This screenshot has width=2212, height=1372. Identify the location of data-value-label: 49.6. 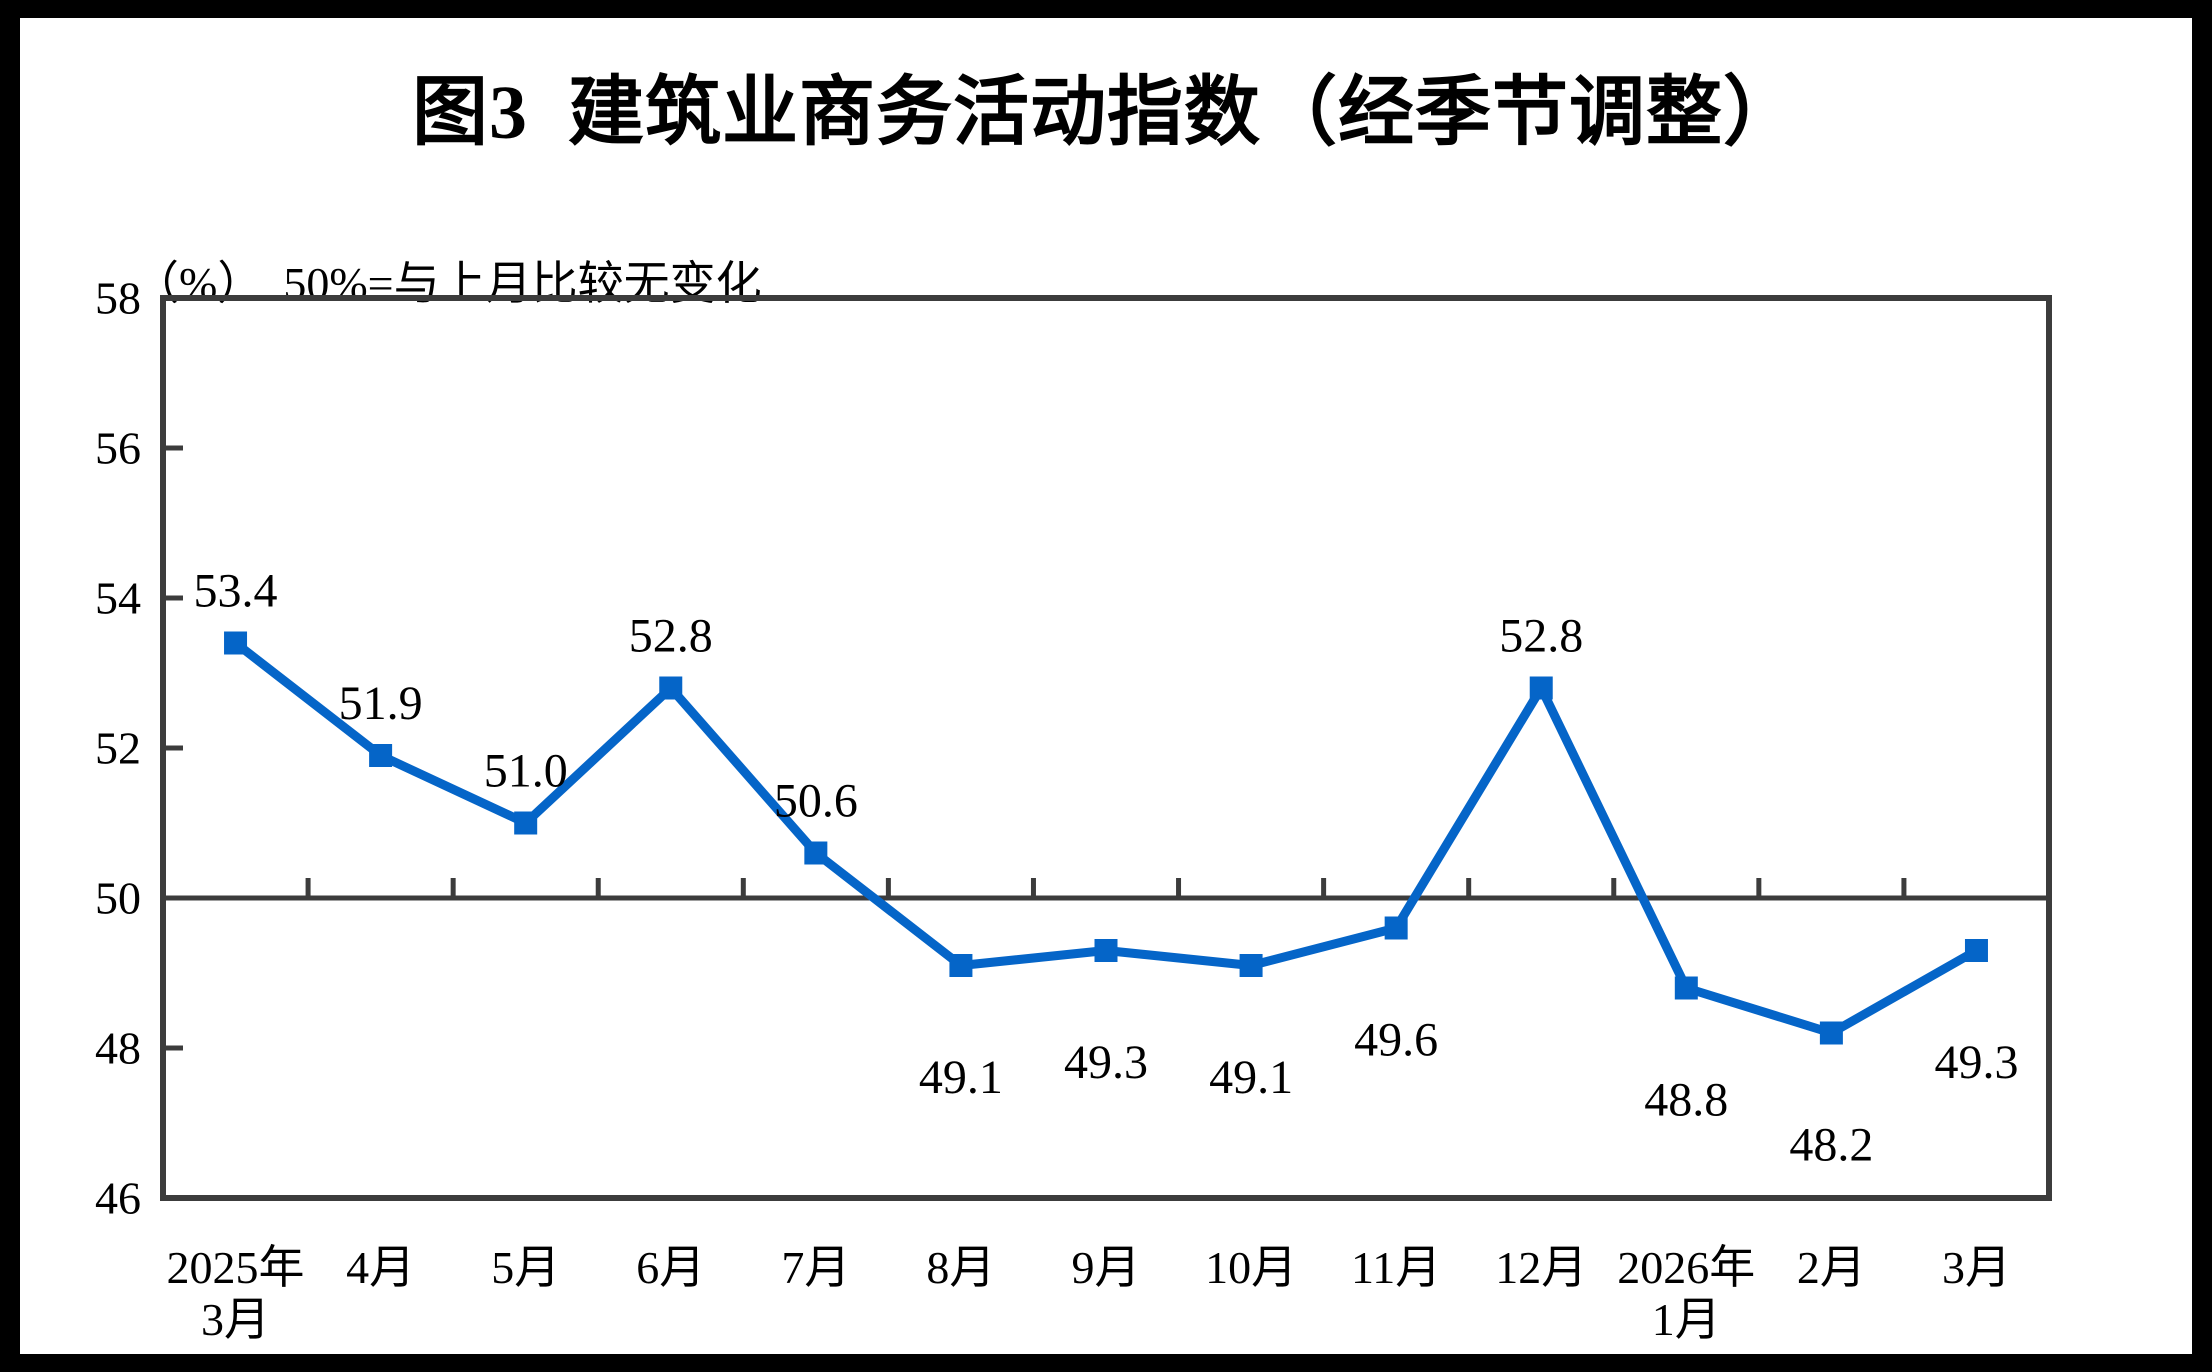
(1396, 1040).